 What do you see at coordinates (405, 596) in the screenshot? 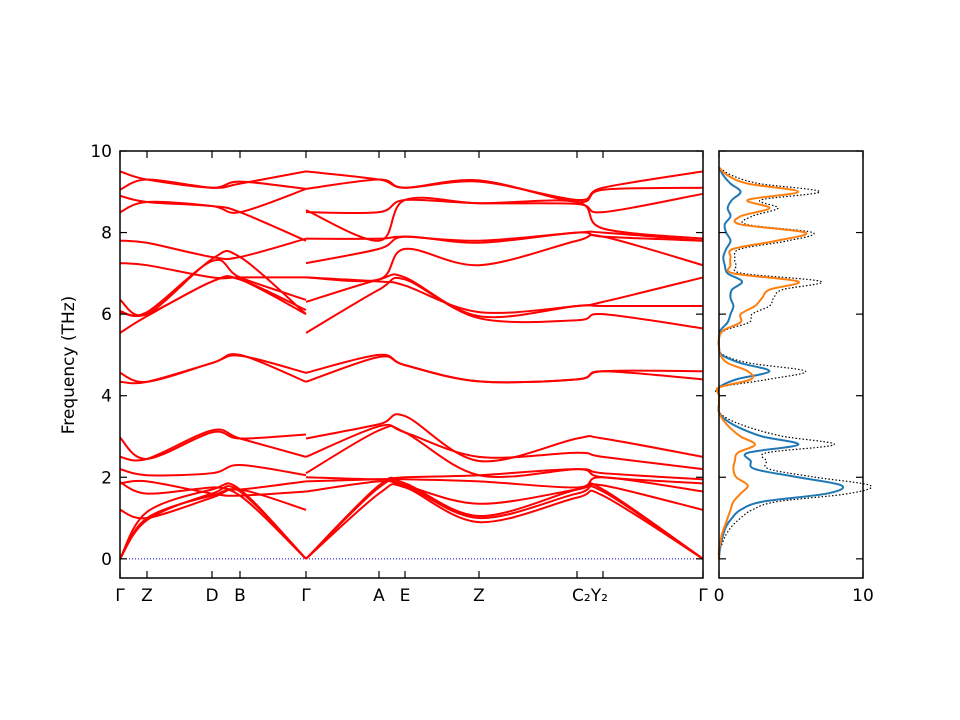
I see `kpoint-label: E` at bounding box center [405, 596].